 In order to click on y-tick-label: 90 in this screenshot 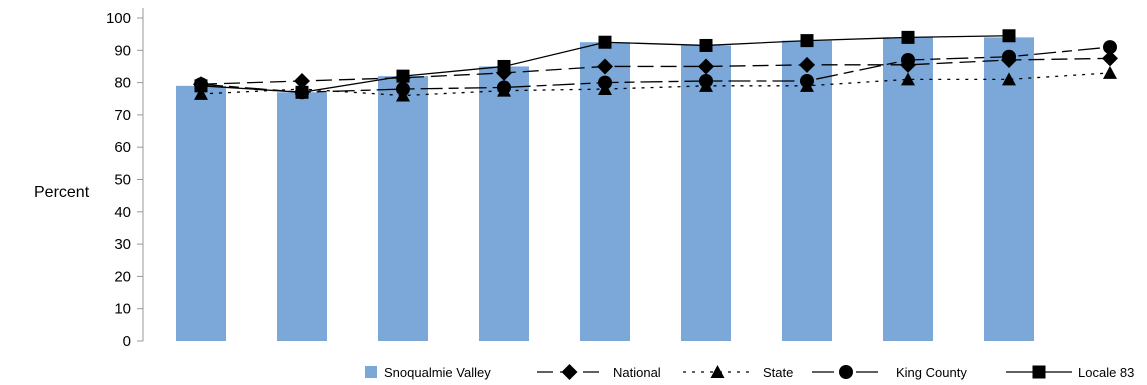, I will do `click(122, 50)`.